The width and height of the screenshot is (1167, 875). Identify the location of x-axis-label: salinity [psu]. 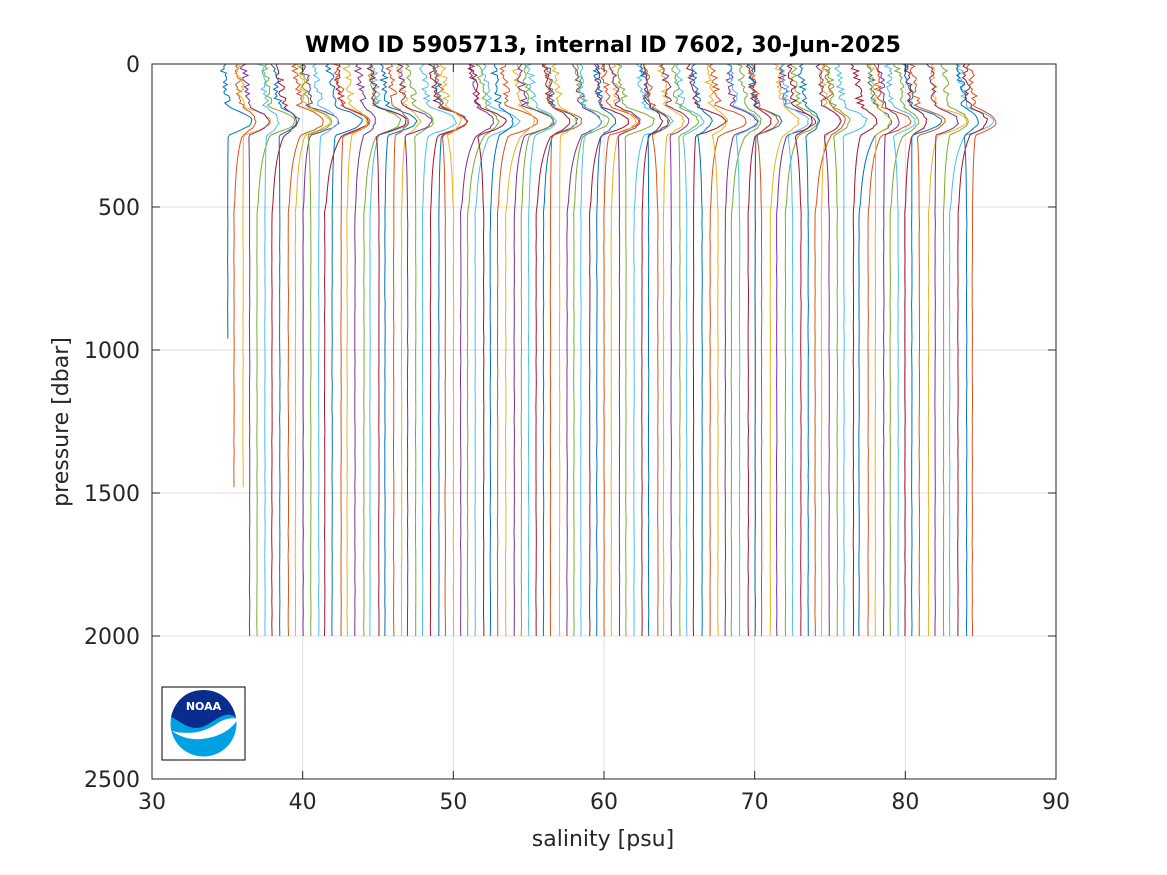
(603, 839).